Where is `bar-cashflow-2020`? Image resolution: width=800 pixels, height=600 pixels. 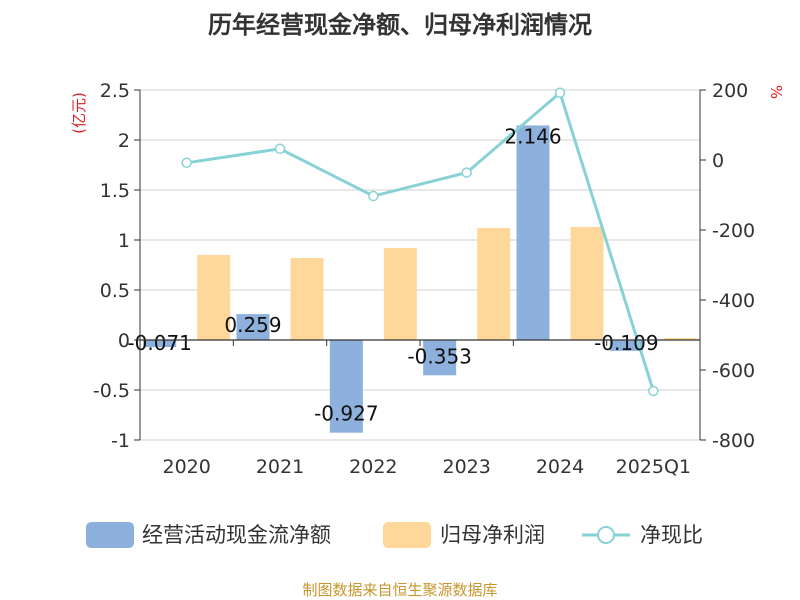
bar-cashflow-2020 is located at coordinates (160, 344).